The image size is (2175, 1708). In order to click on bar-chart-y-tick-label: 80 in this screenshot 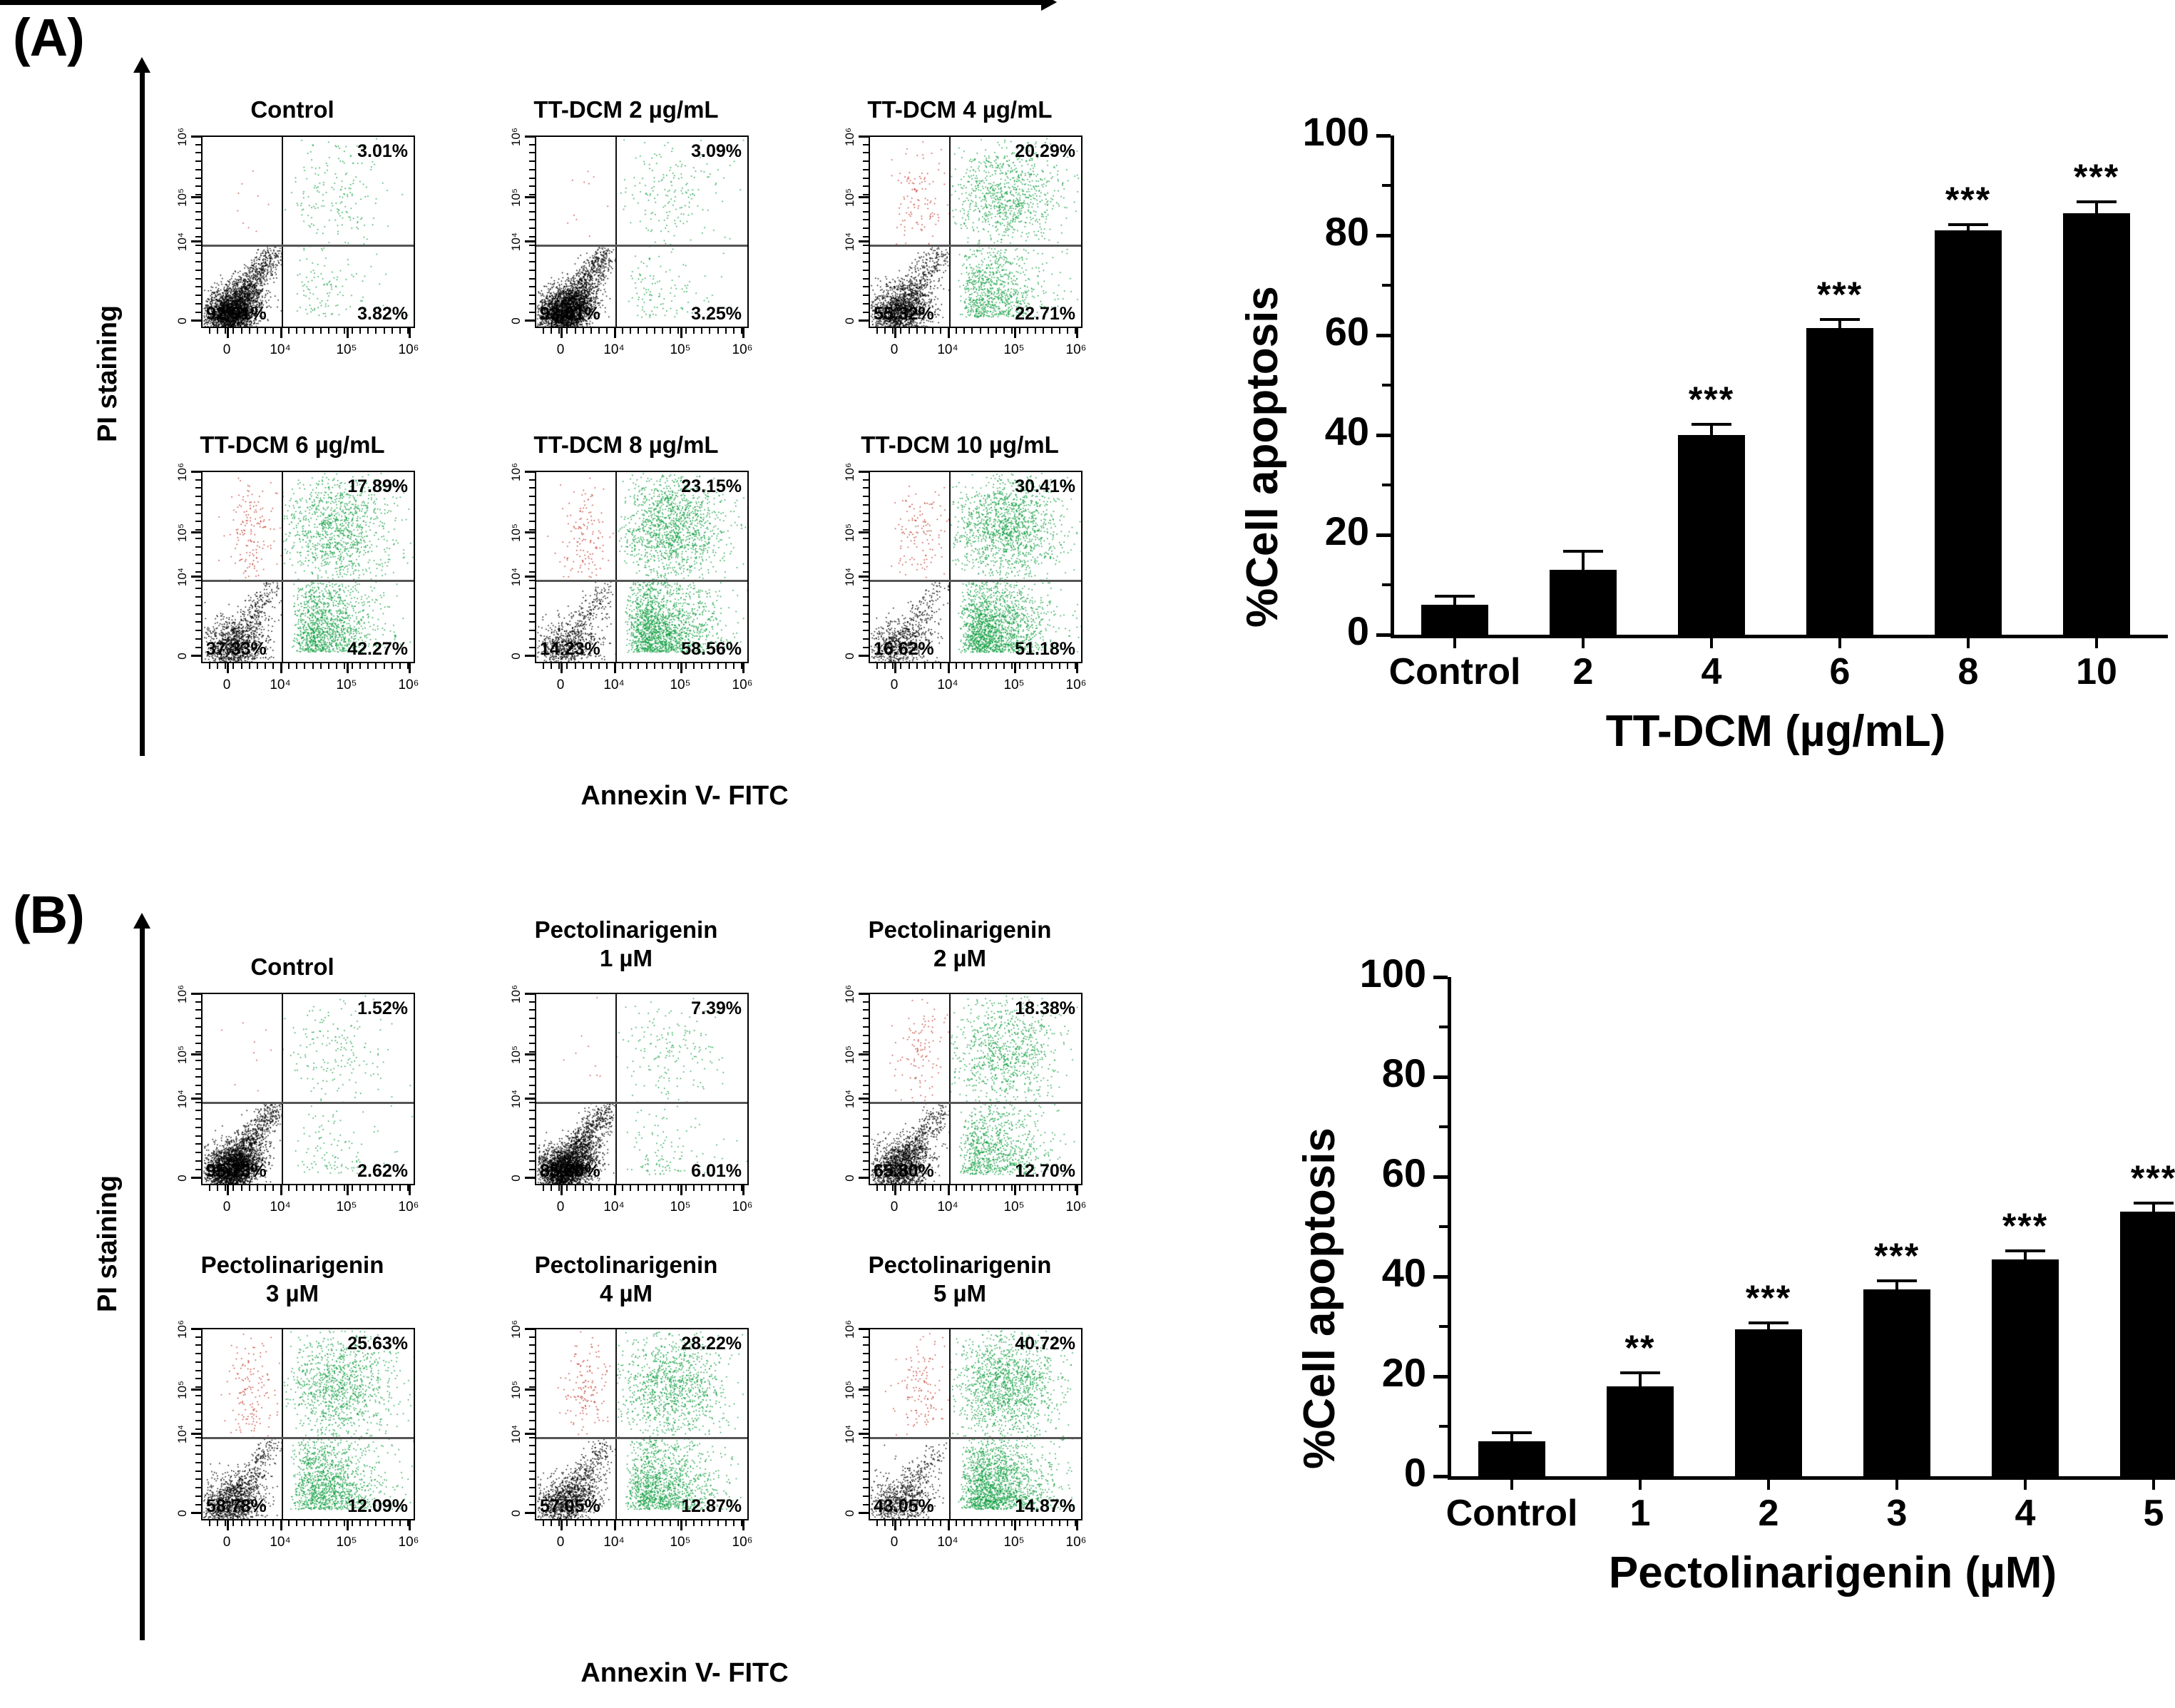, I will do `click(1403, 1072)`.